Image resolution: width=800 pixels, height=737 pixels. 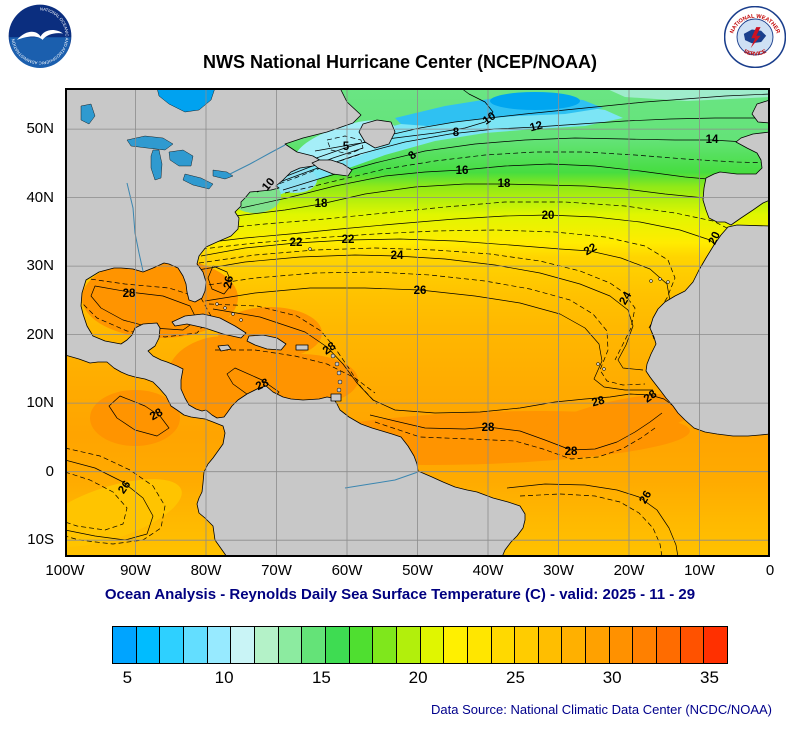 What do you see at coordinates (462, 171) in the screenshot?
I see `contour-value-label: 16` at bounding box center [462, 171].